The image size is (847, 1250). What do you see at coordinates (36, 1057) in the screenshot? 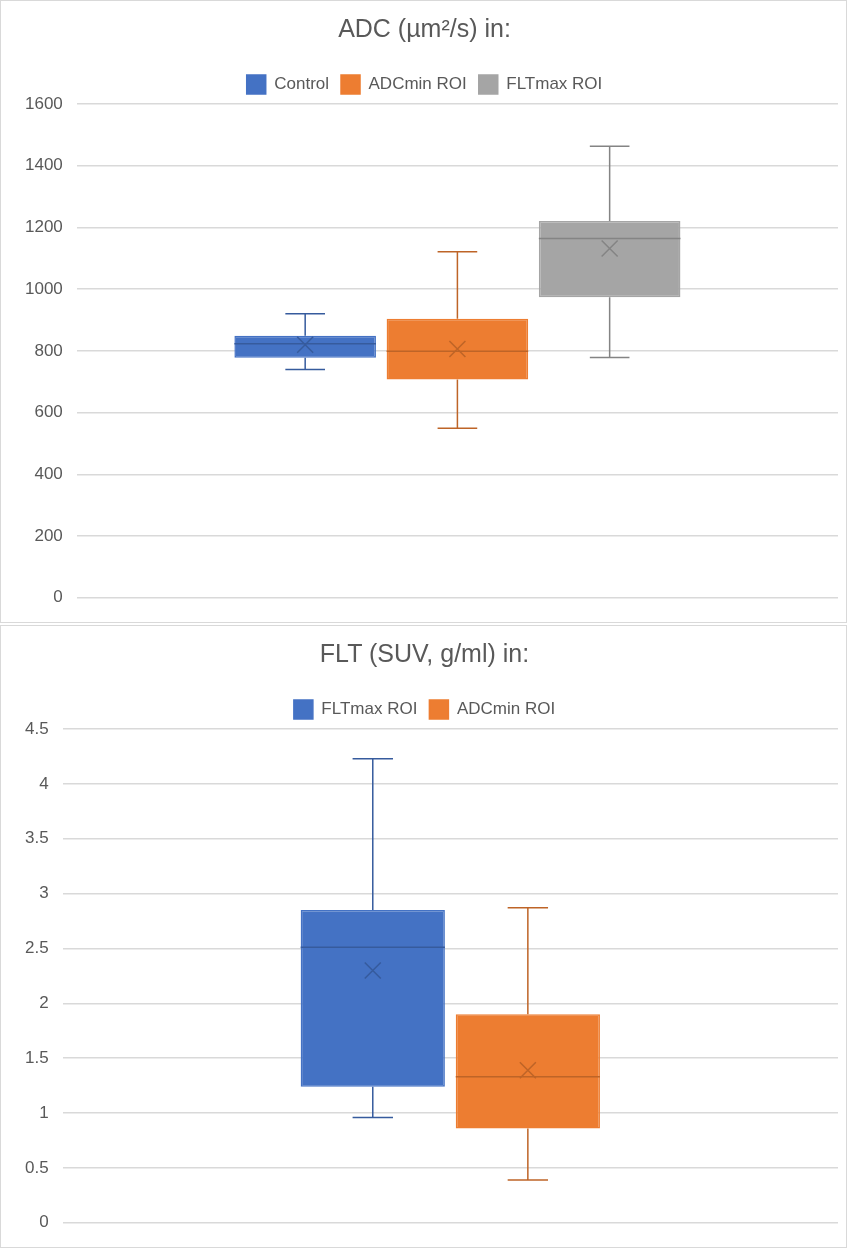
I see `y-tick-label: 1.5` at bounding box center [36, 1057].